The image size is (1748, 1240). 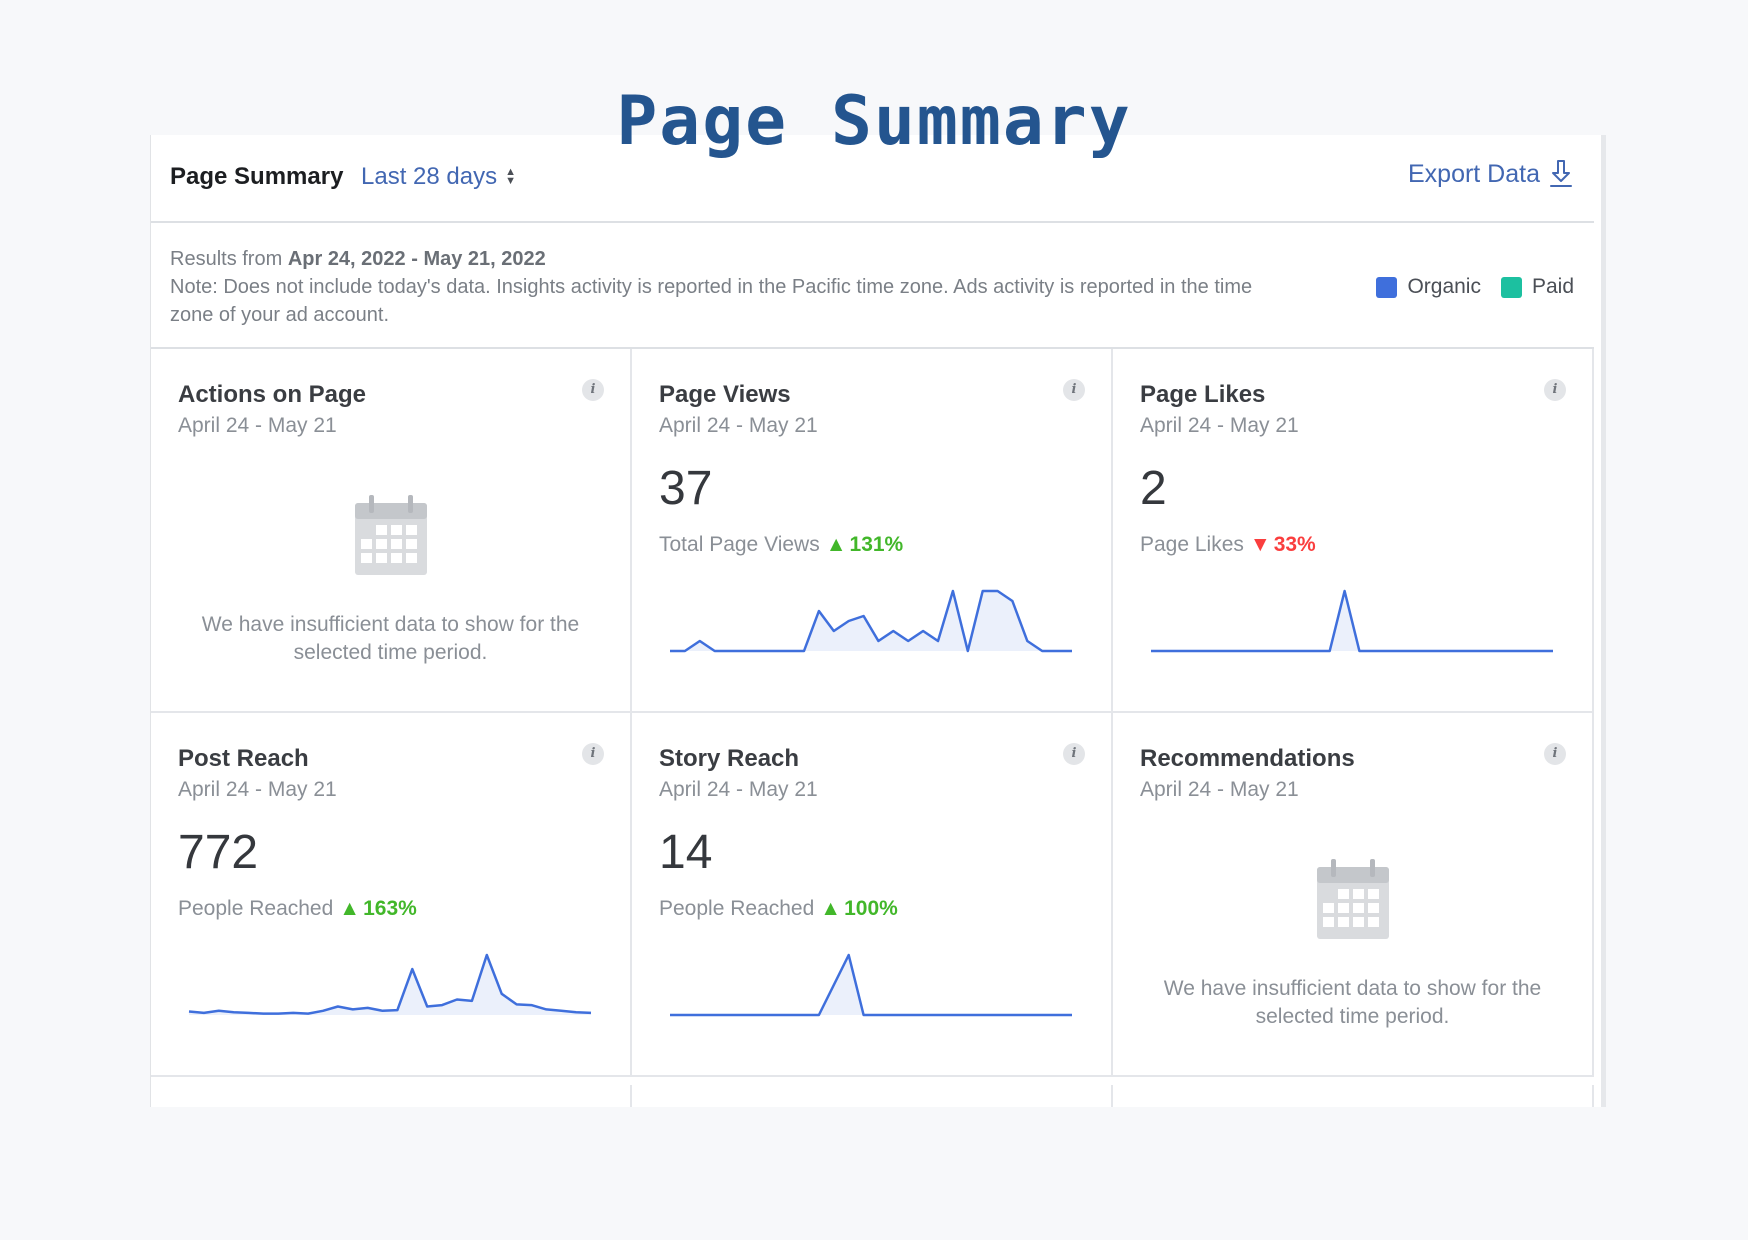 I want to click on summary-title: Page Summary, so click(x=257, y=176).